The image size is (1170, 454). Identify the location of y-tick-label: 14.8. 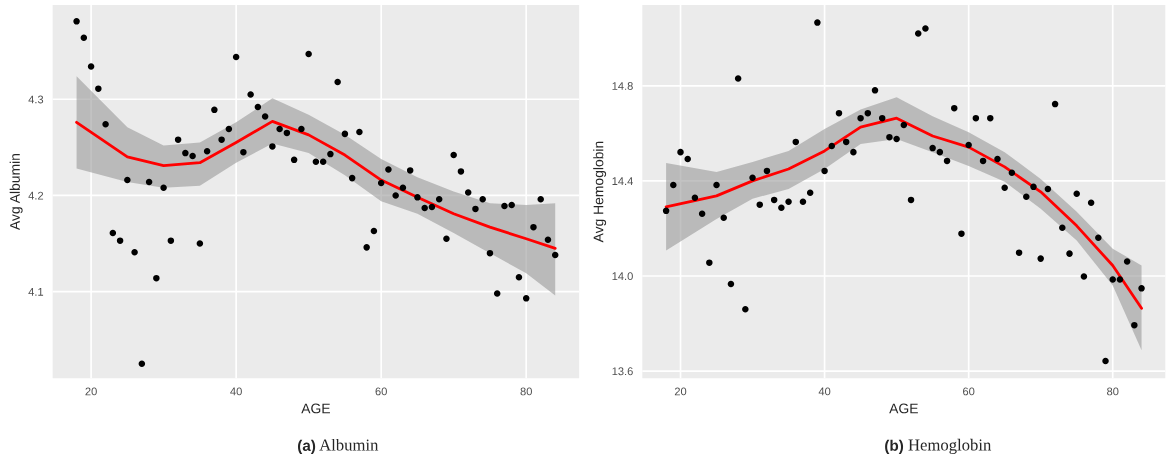
(622, 86).